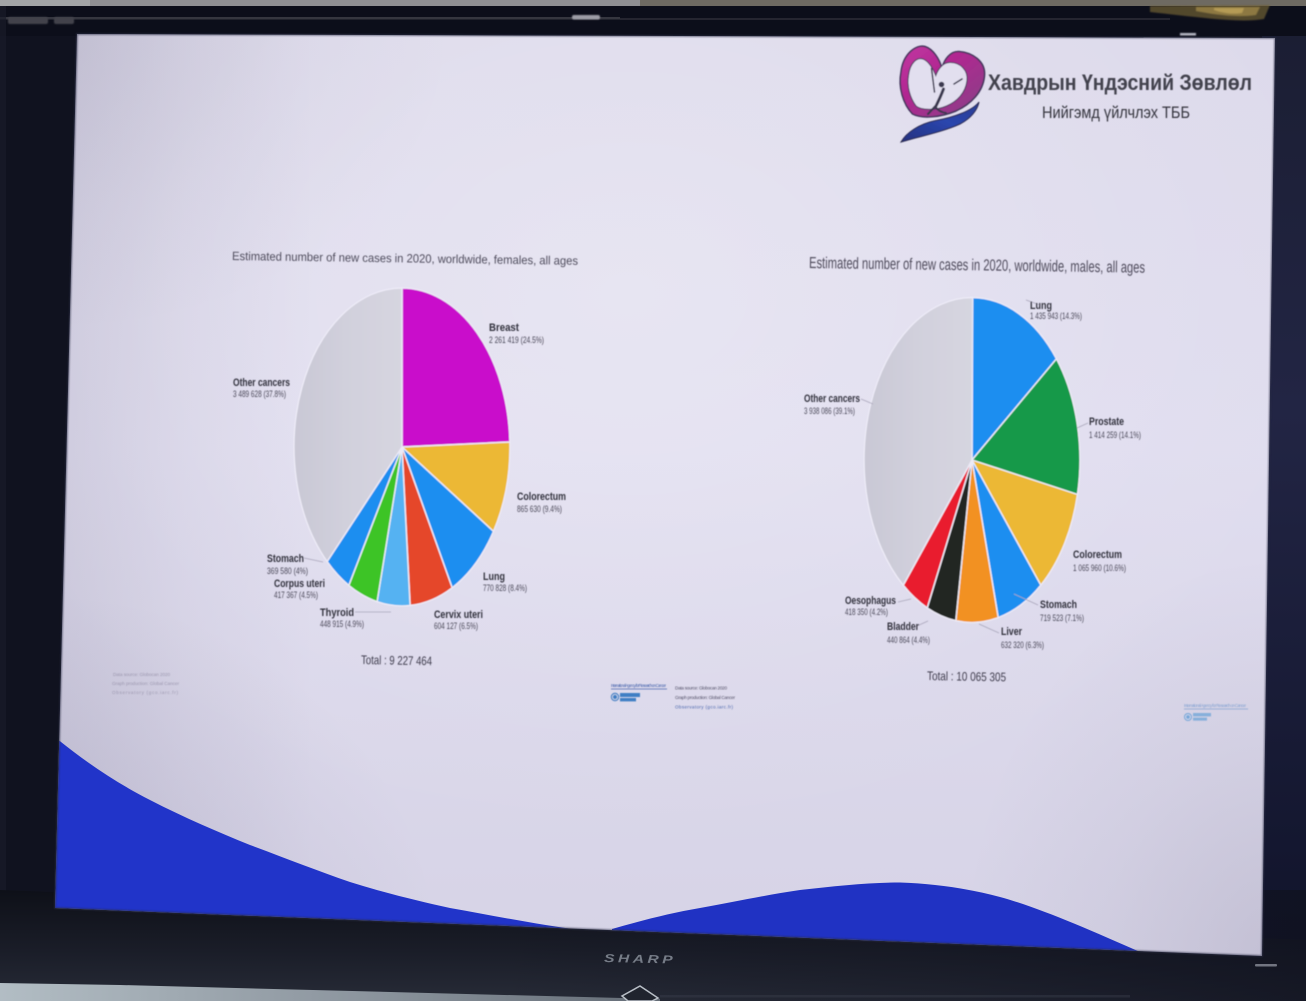 The width and height of the screenshot is (1306, 1001). What do you see at coordinates (342, 624) in the screenshot?
I see `svg-text: 448 915 (4.9%)` at bounding box center [342, 624].